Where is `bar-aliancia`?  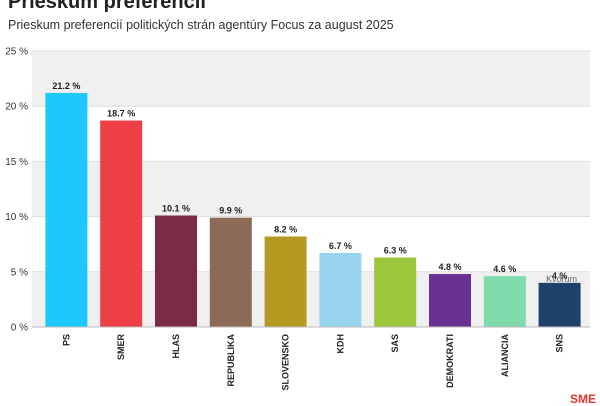
bar-aliancia is located at coordinates (504, 301).